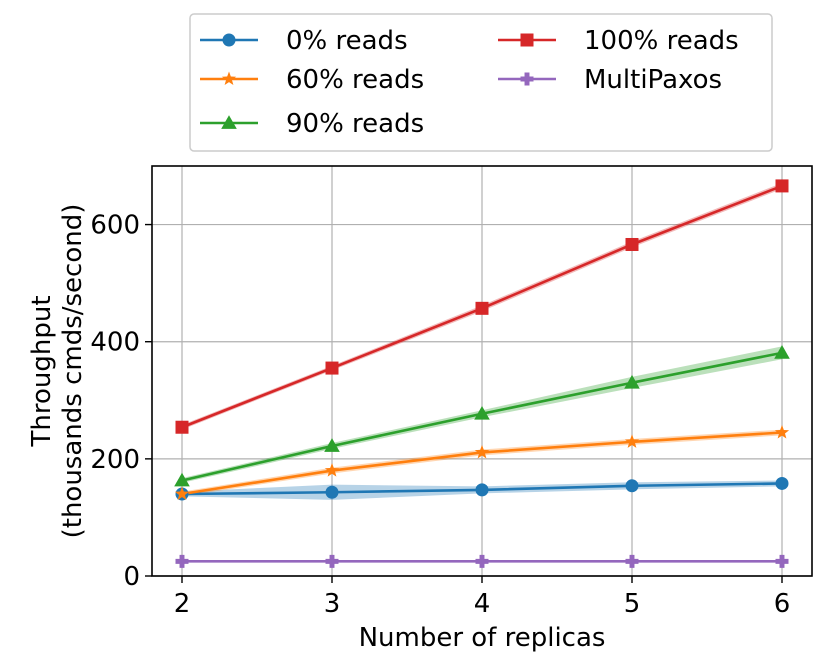 The image size is (830, 667). Describe the element at coordinates (653, 80) in the screenshot. I see `legend-label-multipaxos: MultiPaxos` at that location.